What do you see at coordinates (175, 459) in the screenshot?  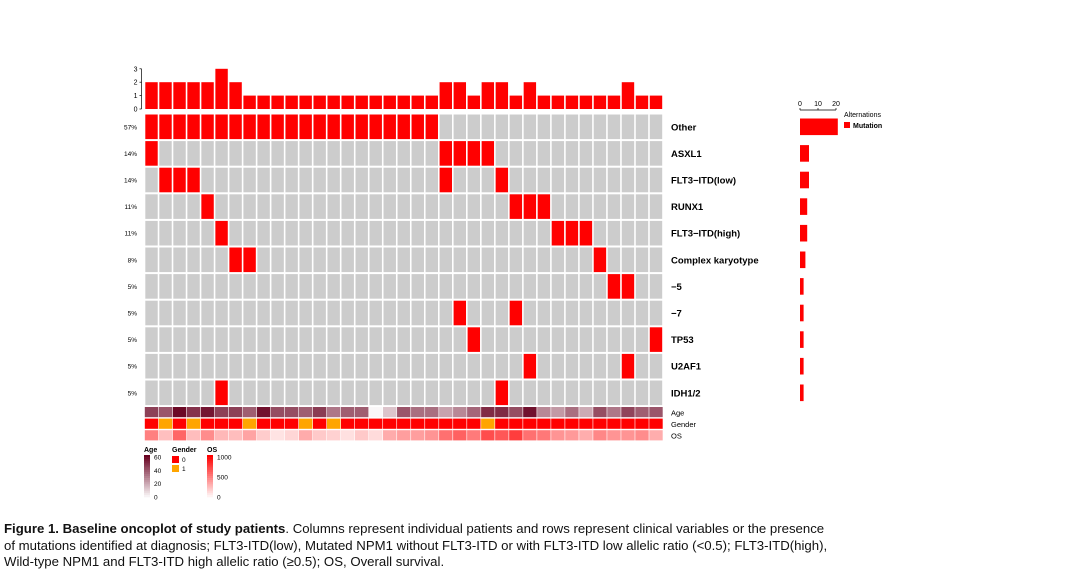 I see `gender-legend-swatch` at bounding box center [175, 459].